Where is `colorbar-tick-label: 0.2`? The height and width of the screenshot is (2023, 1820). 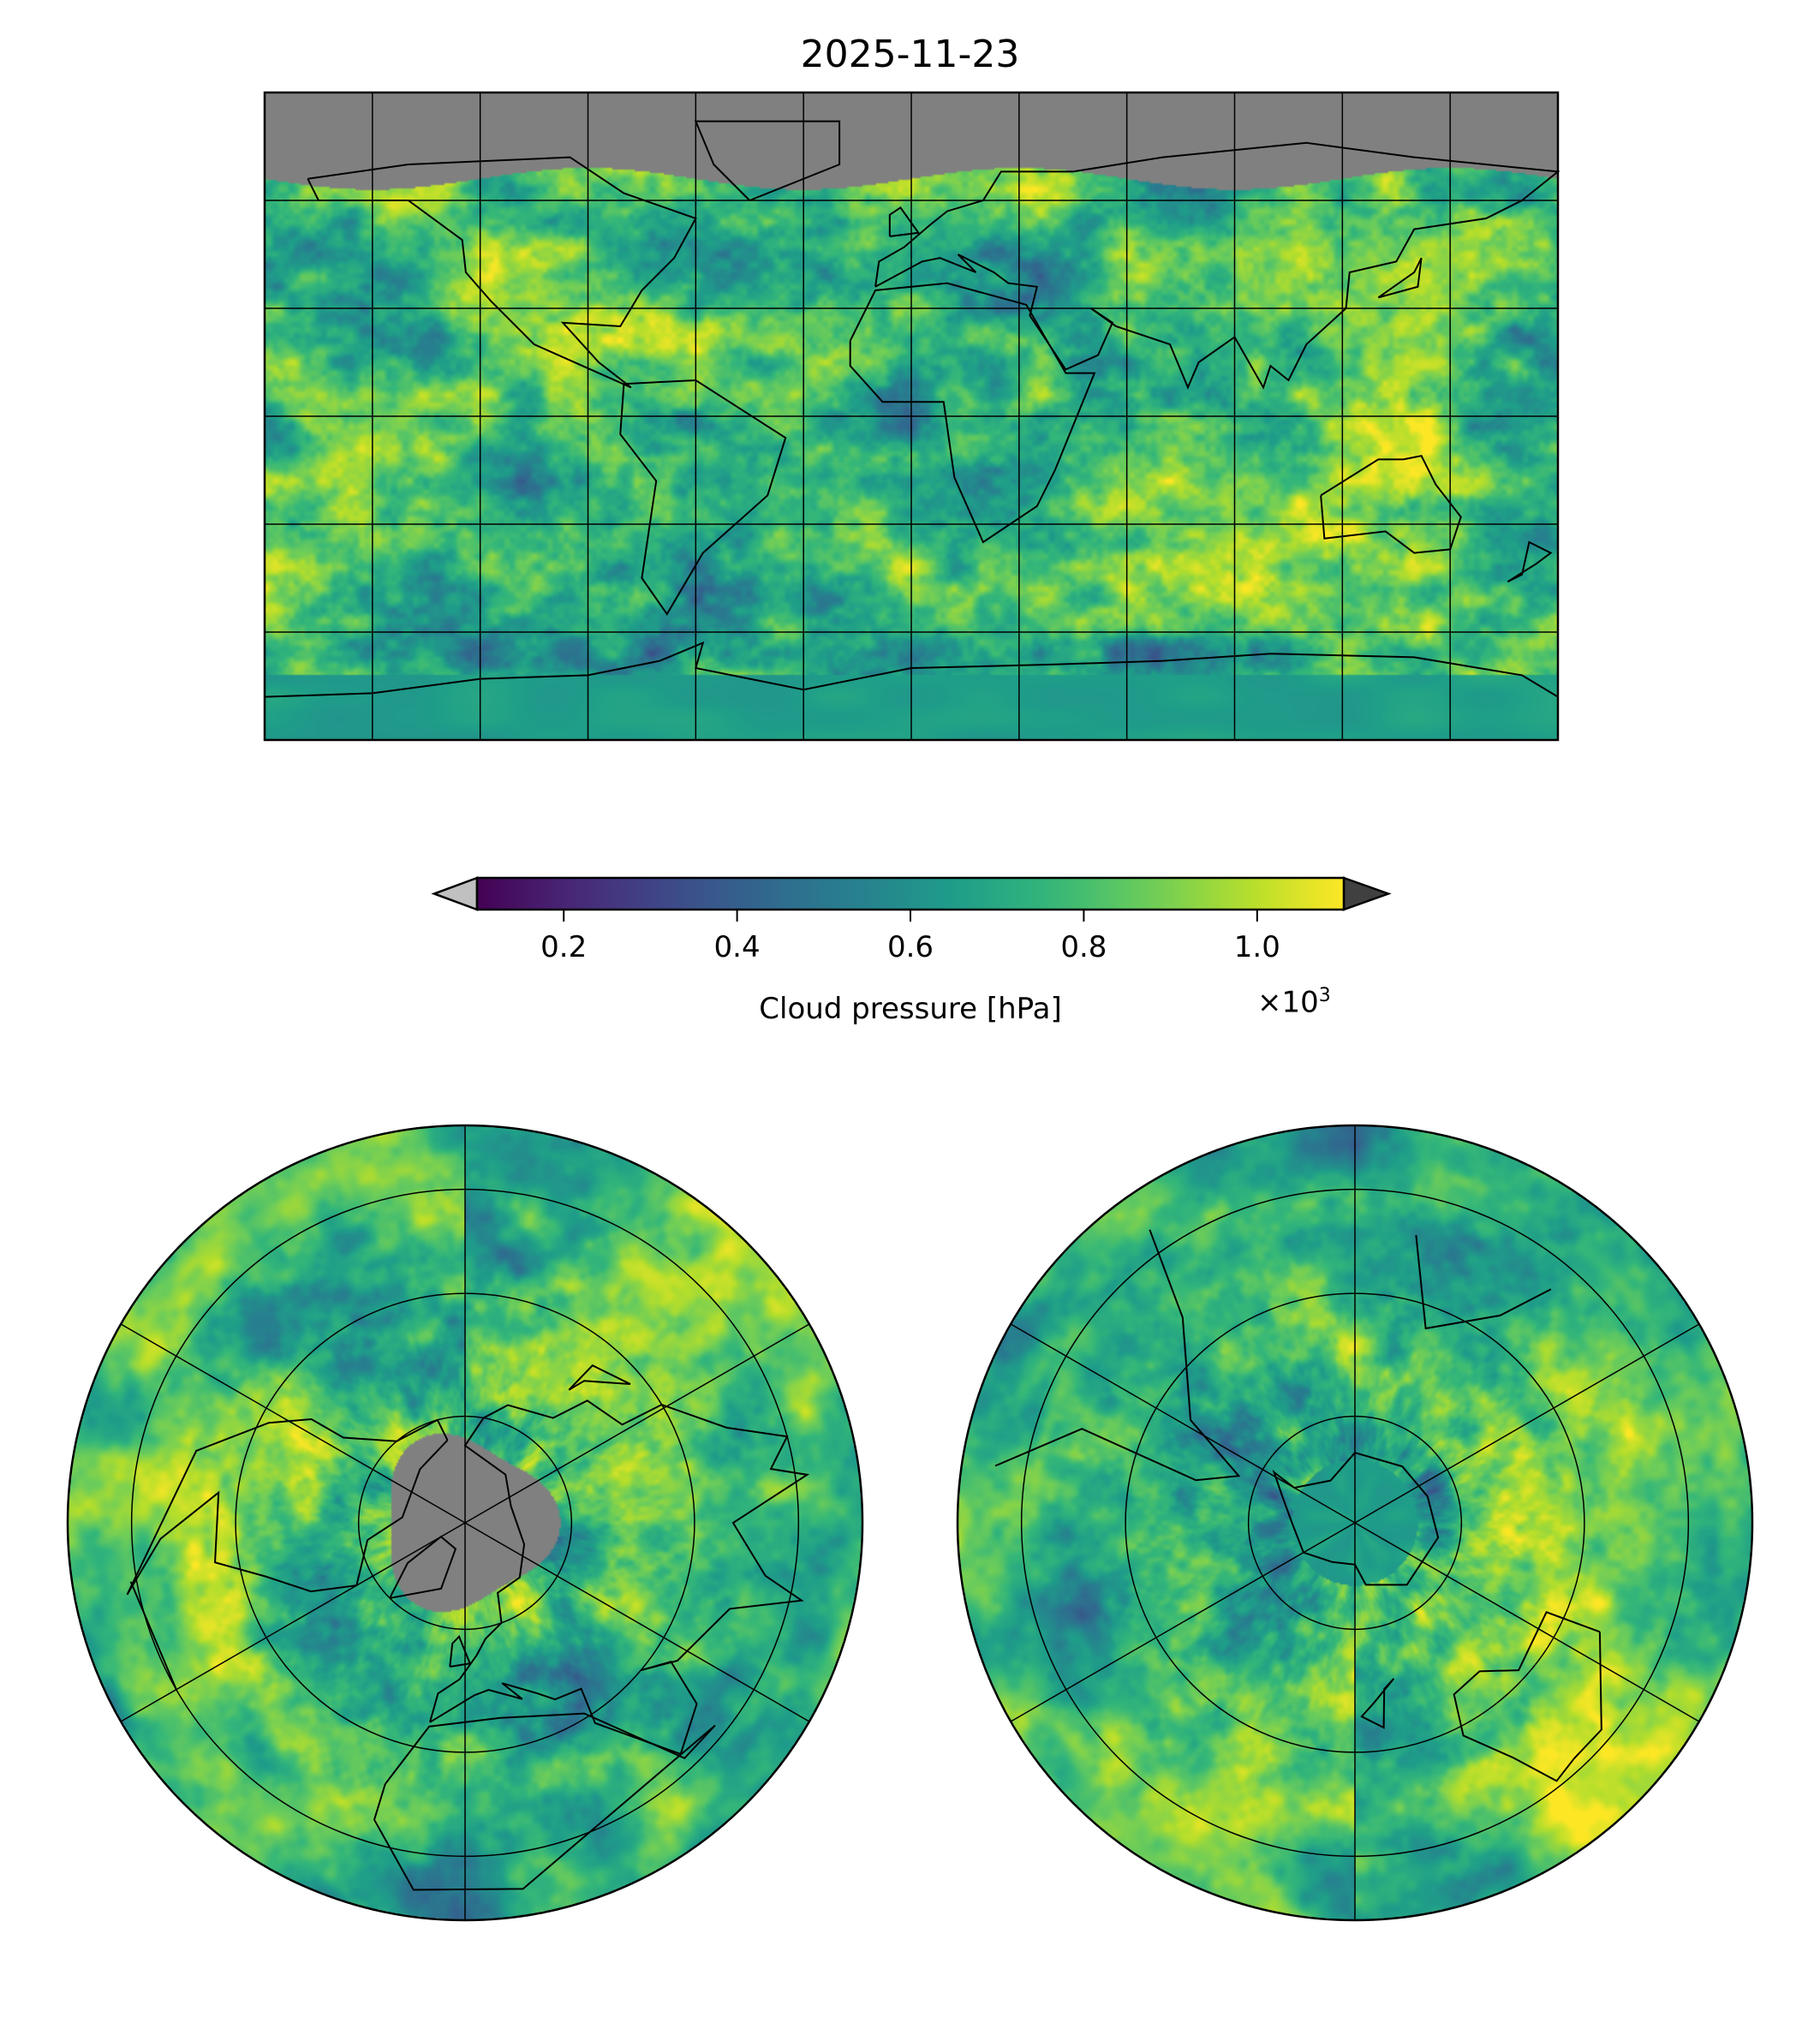
colorbar-tick-label: 0.2 is located at coordinates (564, 947).